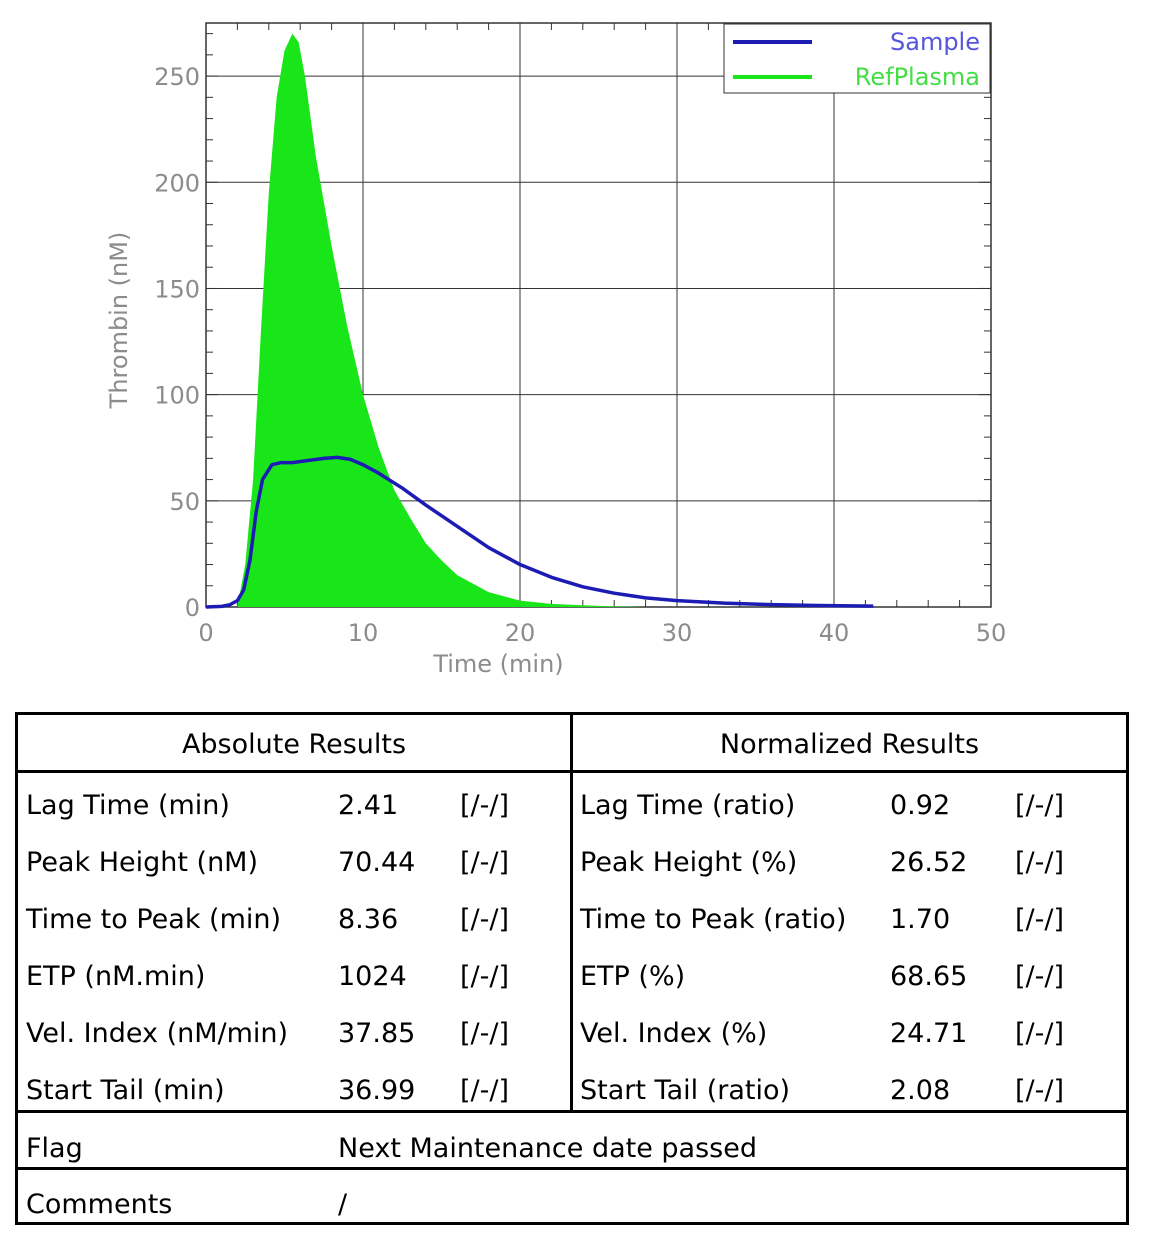 The height and width of the screenshot is (1246, 1150). Describe the element at coordinates (929, 1033) in the screenshot. I see `norm-value: 24.71` at that location.